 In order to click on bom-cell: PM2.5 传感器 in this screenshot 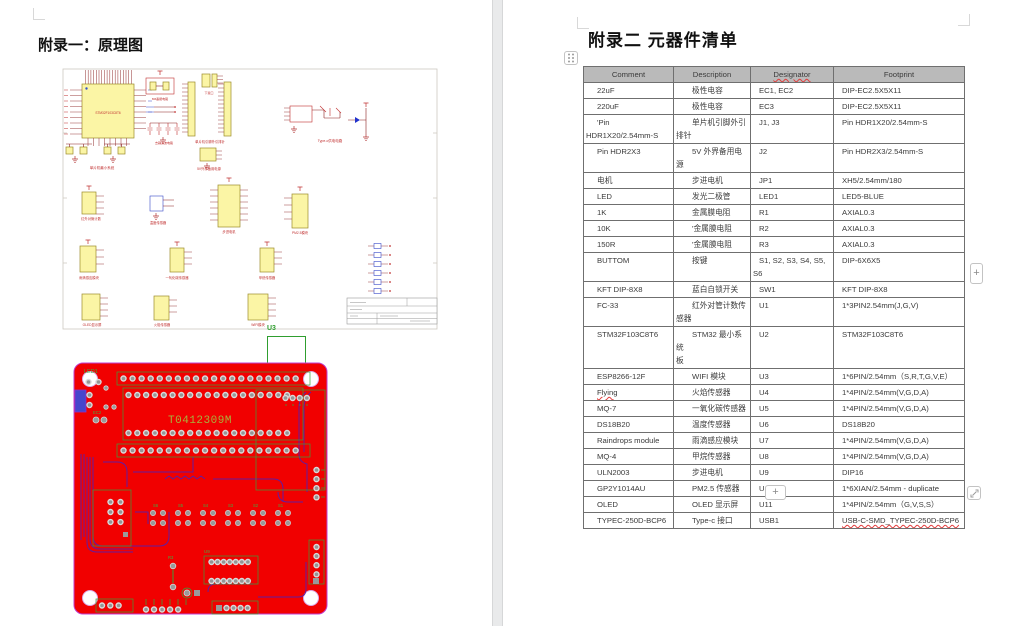, I will do `click(712, 488)`.